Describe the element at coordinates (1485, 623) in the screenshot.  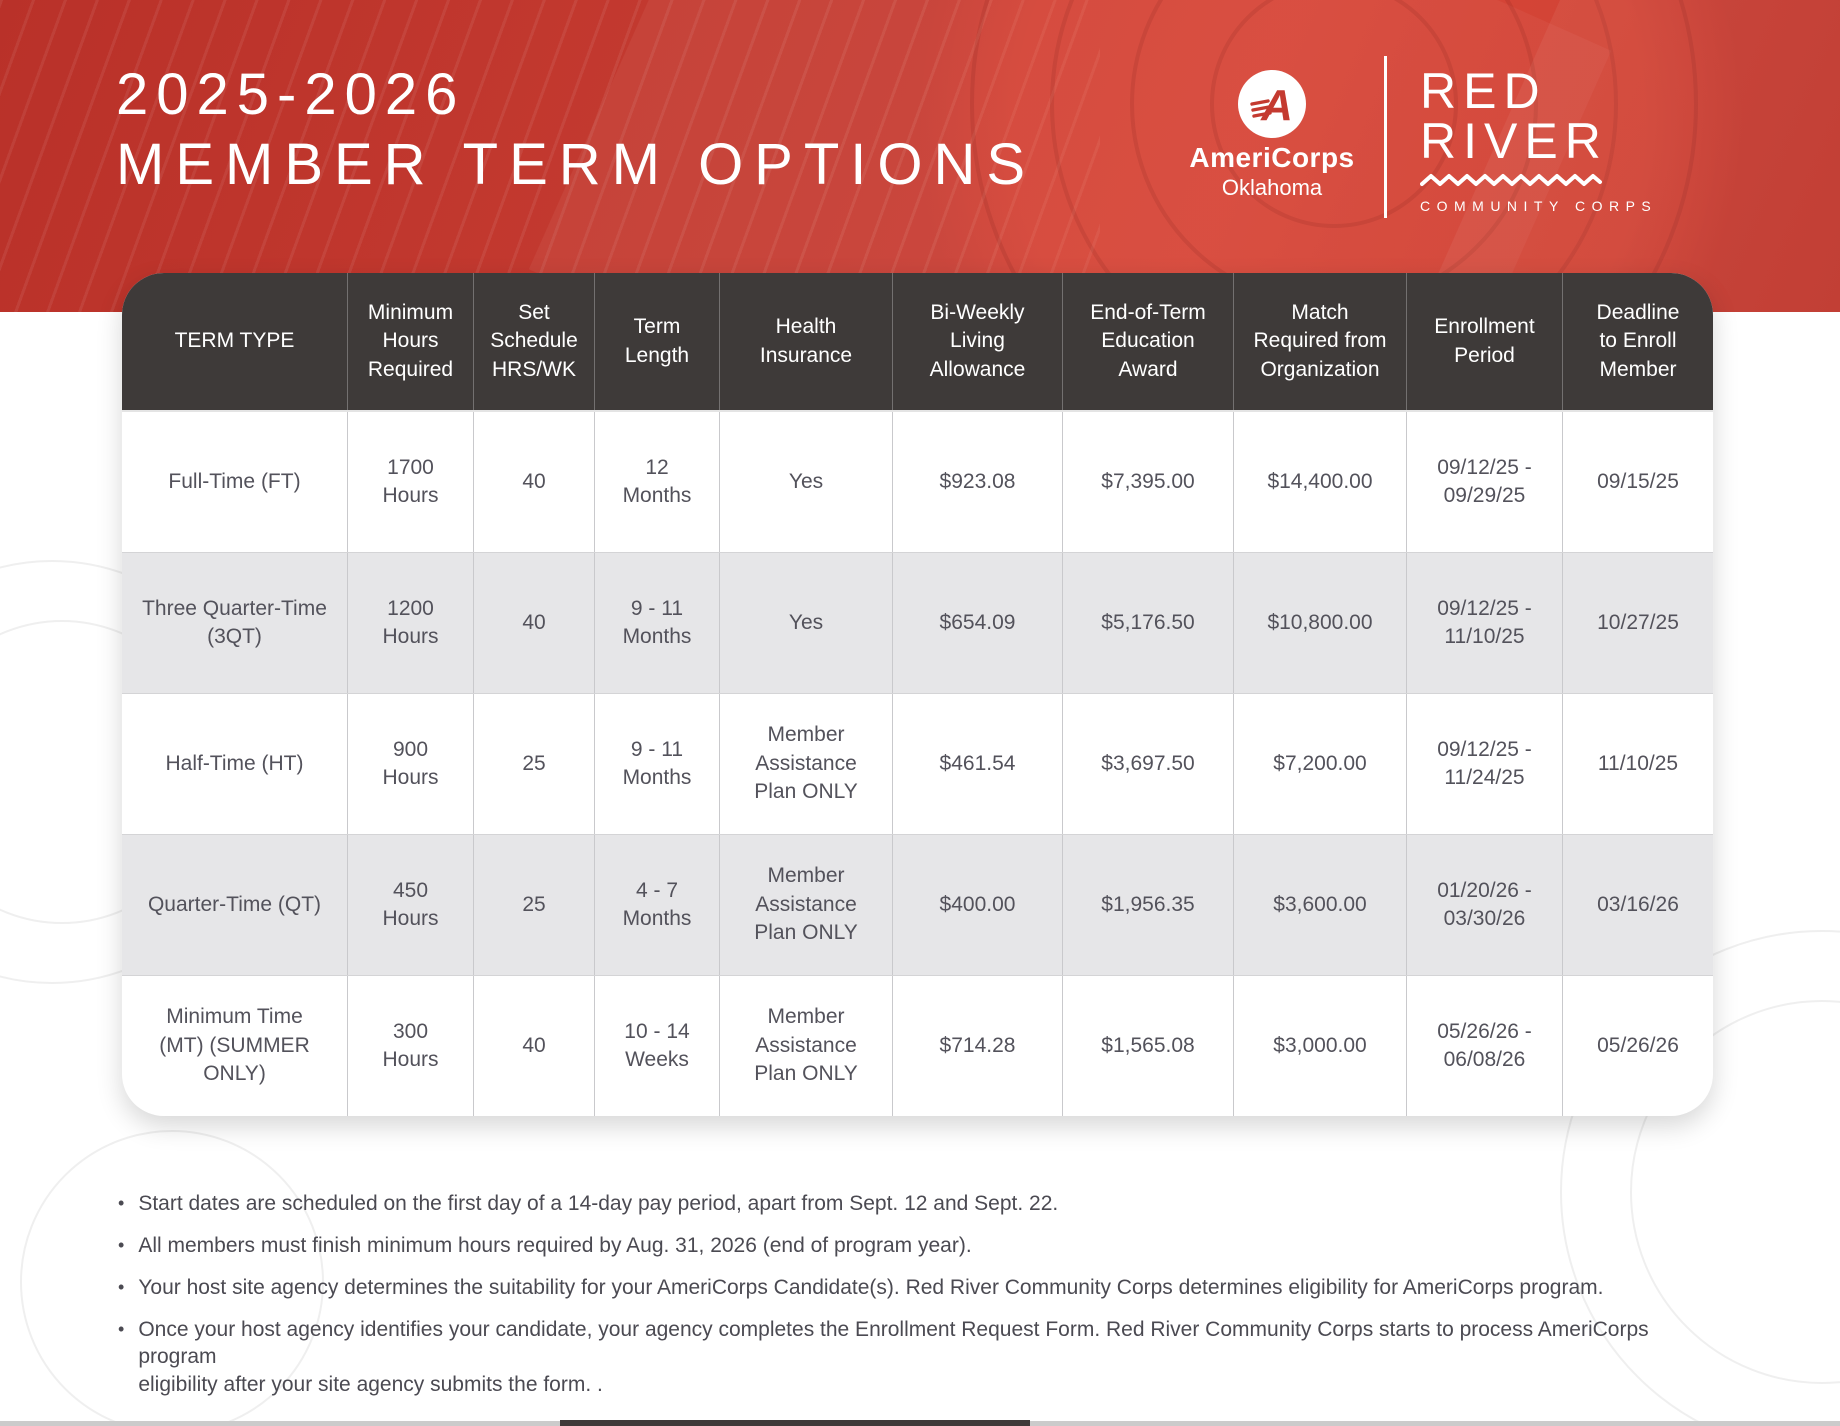
I see `table-cell: 09/12/25 - 11/10/25` at that location.